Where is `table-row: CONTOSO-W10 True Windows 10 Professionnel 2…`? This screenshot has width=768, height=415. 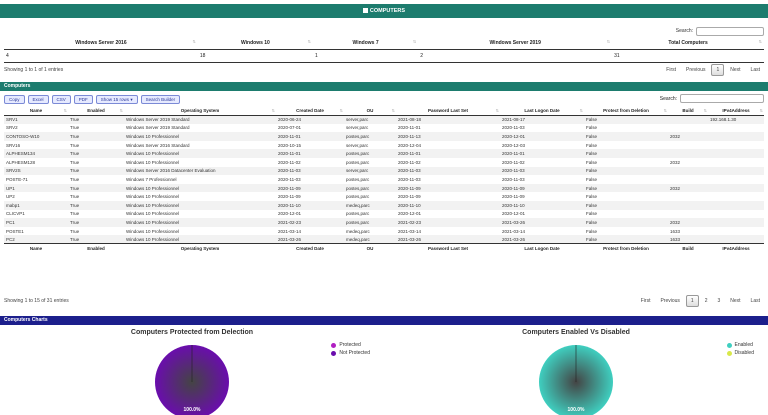 table-row: CONTOSO-W10 True Windows 10 Professionnel 2… is located at coordinates (384, 136).